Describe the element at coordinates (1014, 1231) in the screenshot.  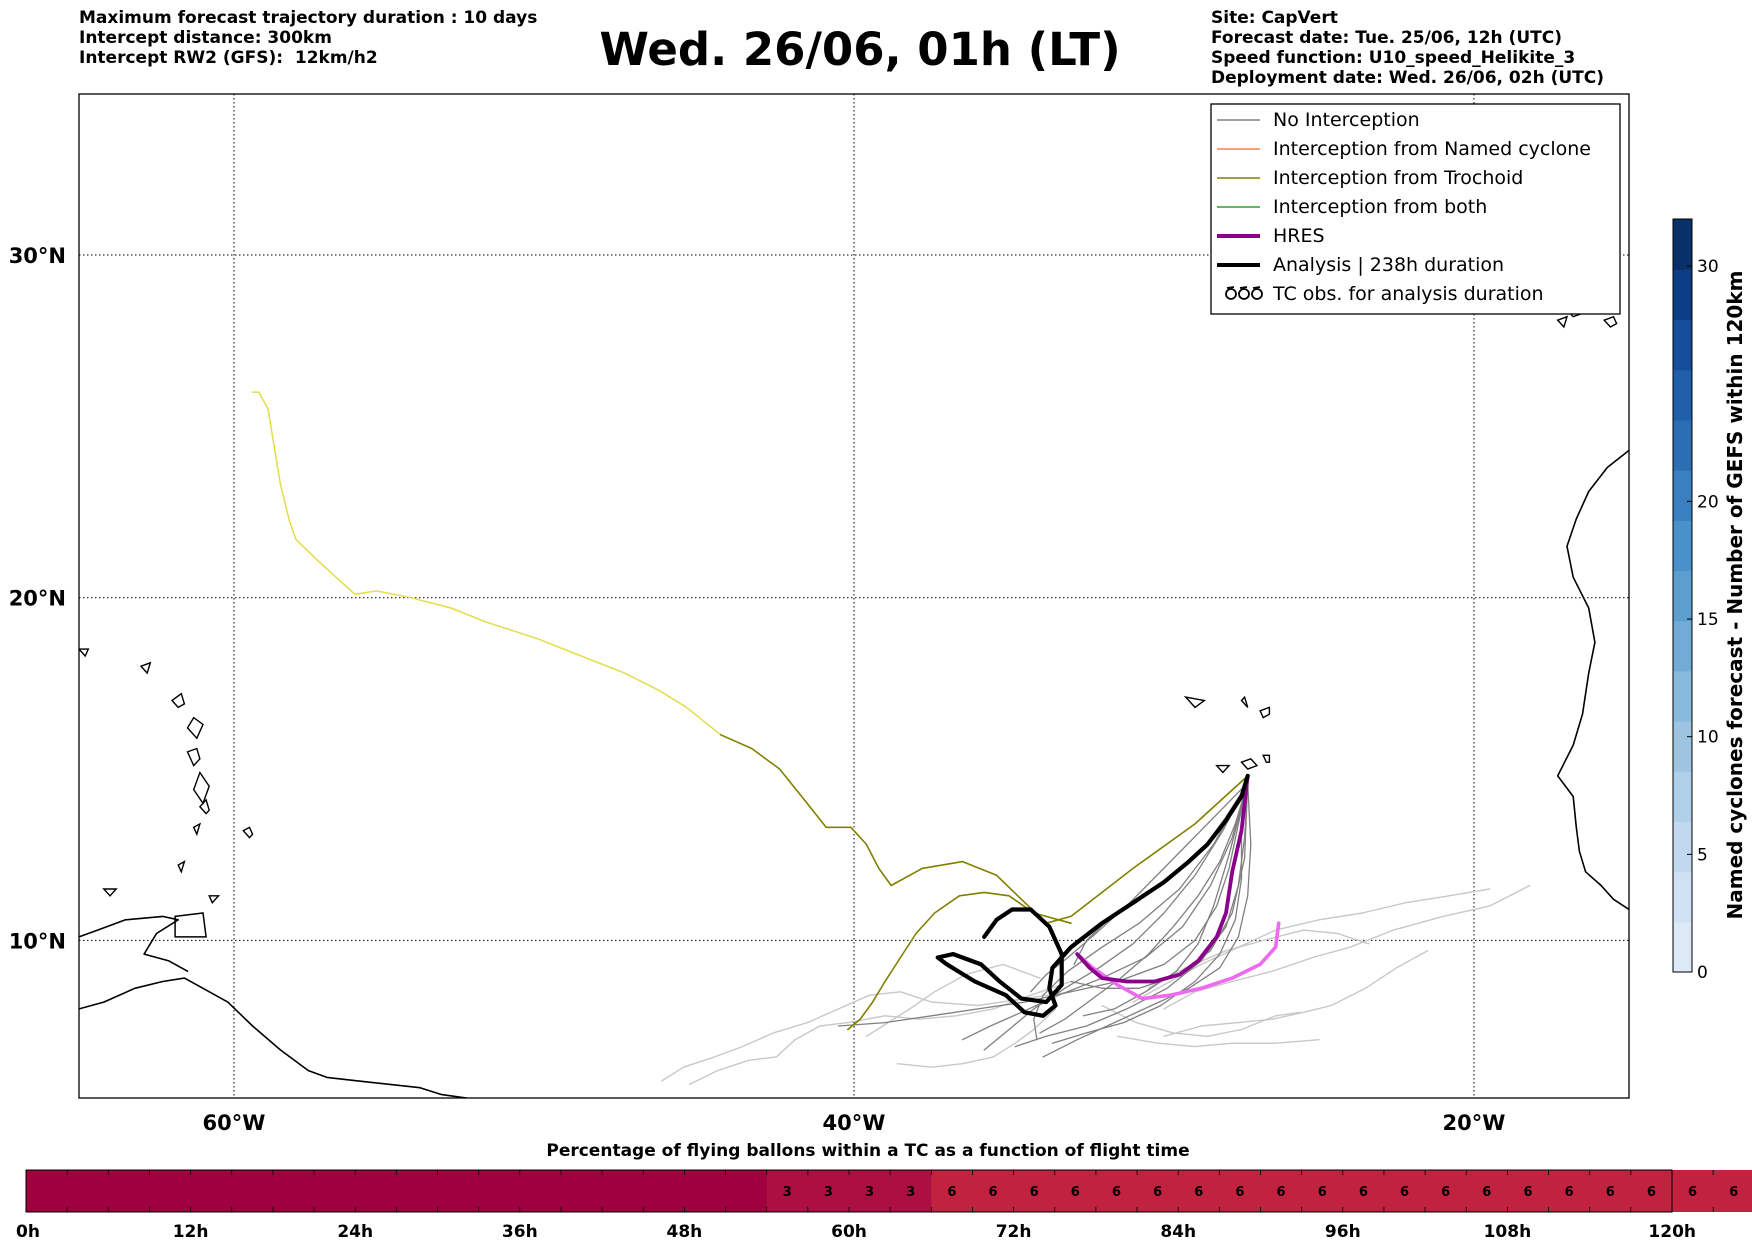
I see `flight-time-tick-label: 72h` at that location.